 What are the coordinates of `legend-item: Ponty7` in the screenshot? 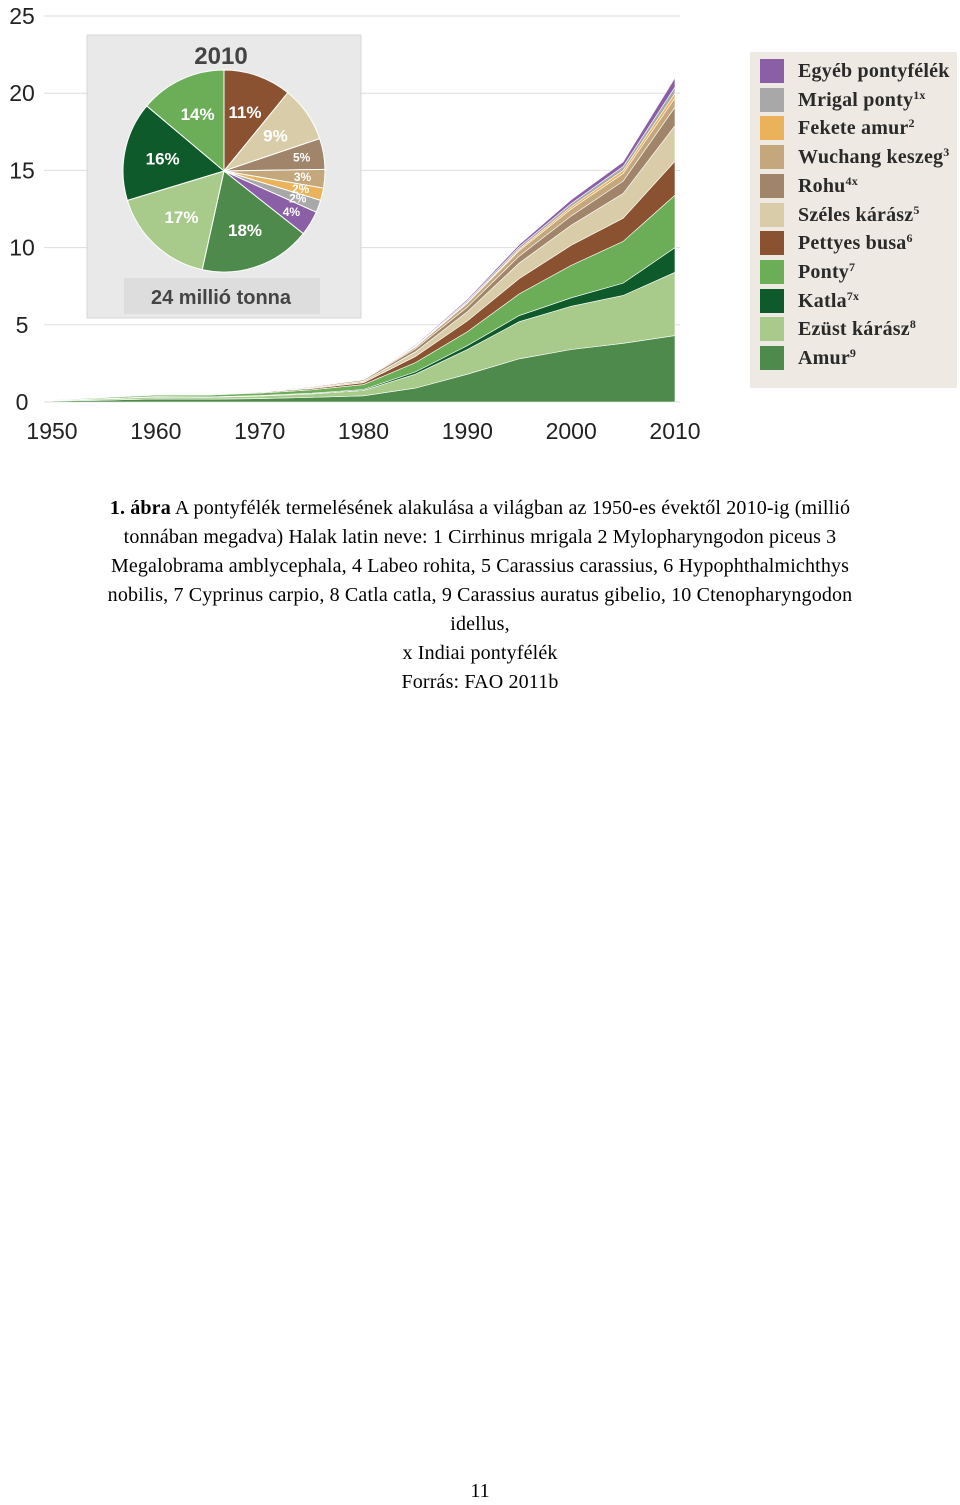 It's located at (808, 271).